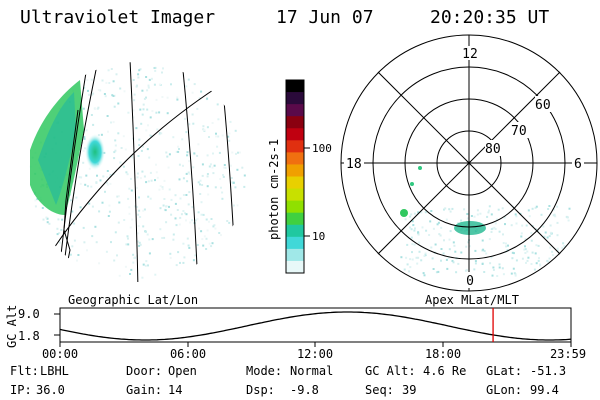 This screenshot has height=400, width=600. What do you see at coordinates (29, 314) in the screenshot?
I see `alt-ytick-9: 9.0` at bounding box center [29, 314].